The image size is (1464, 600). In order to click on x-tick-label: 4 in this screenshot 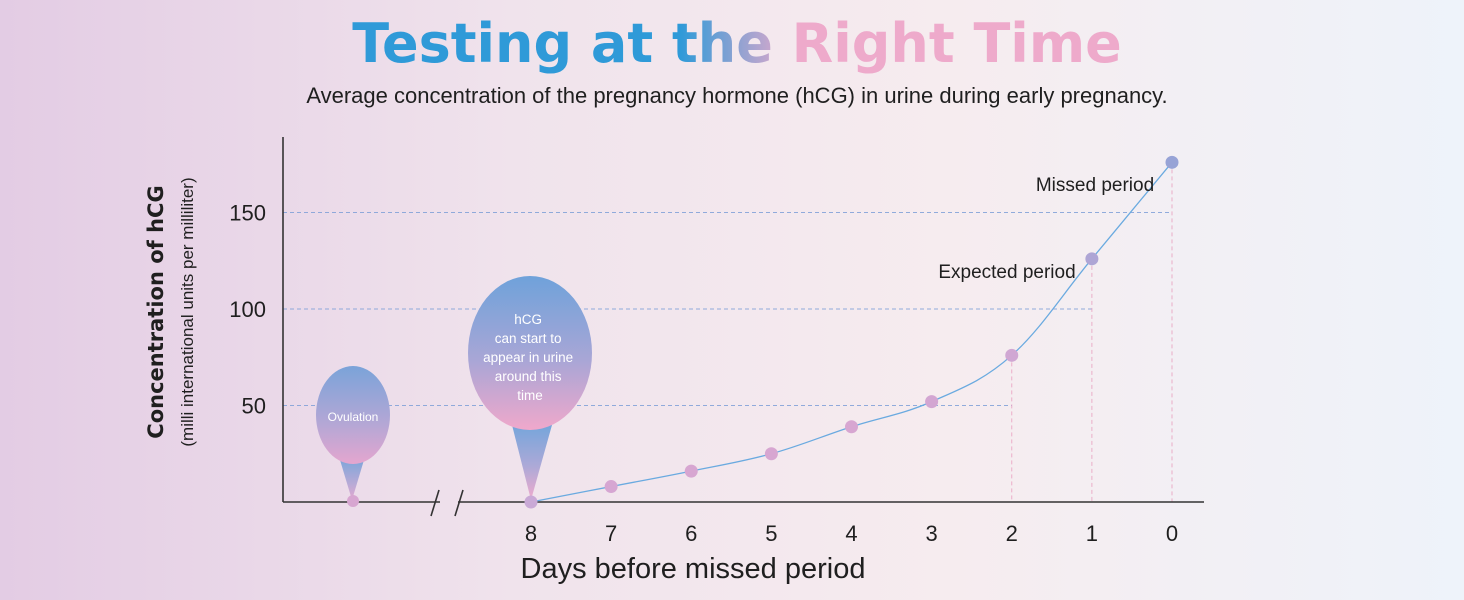, I will do `click(851, 533)`.